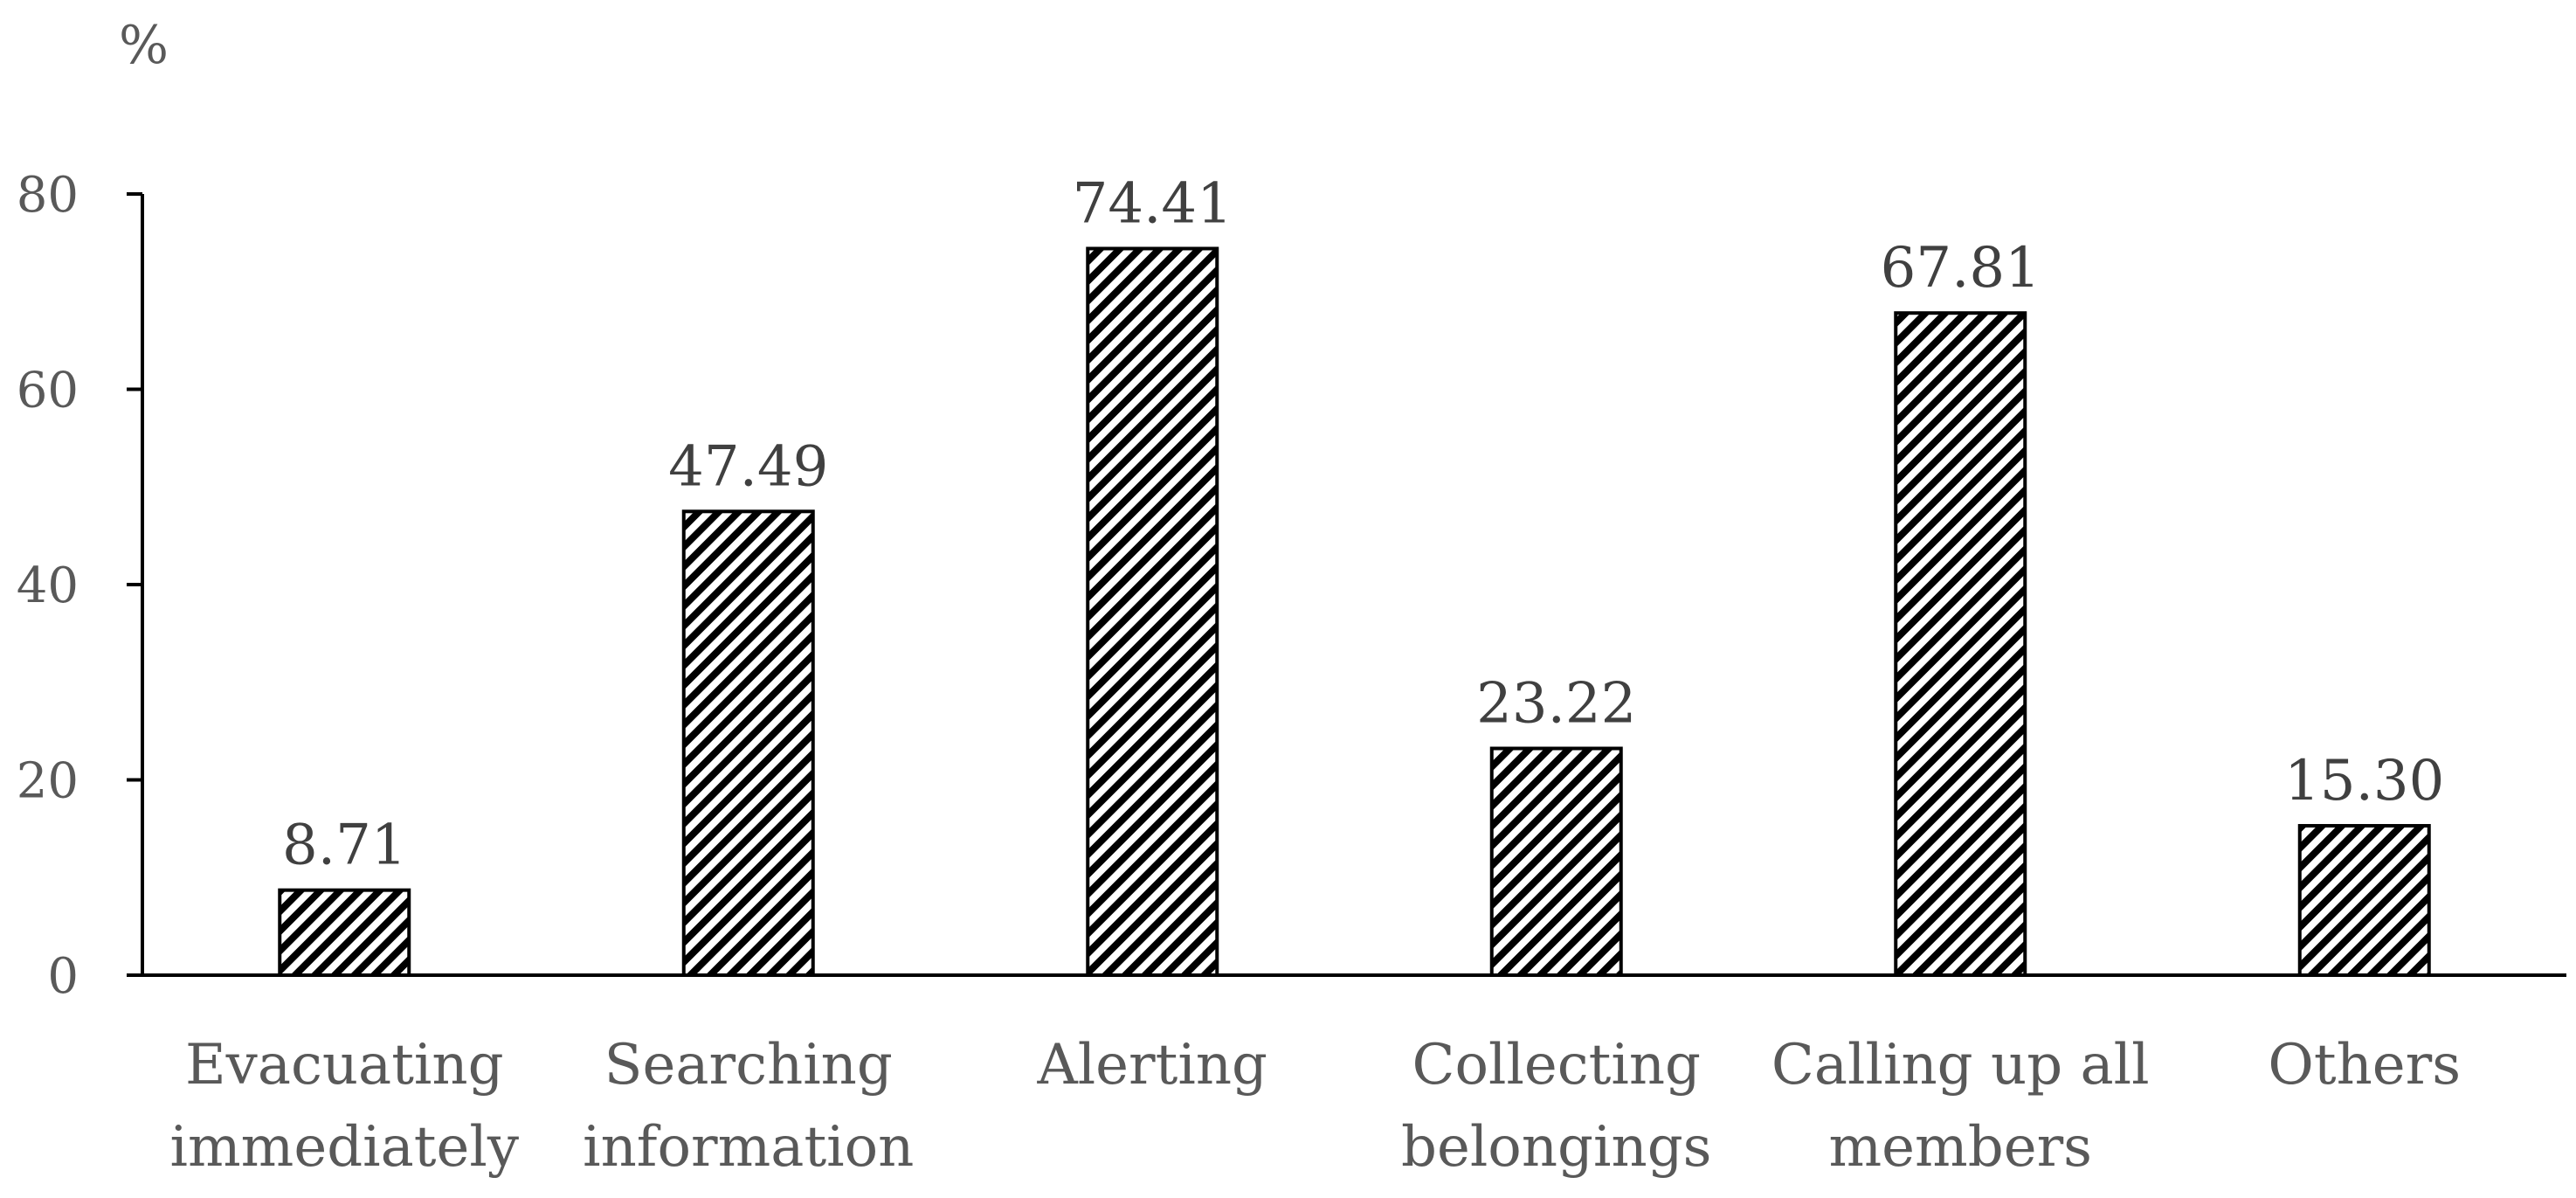  Describe the element at coordinates (48, 586) in the screenshot. I see `y-tick-label: 40` at that location.